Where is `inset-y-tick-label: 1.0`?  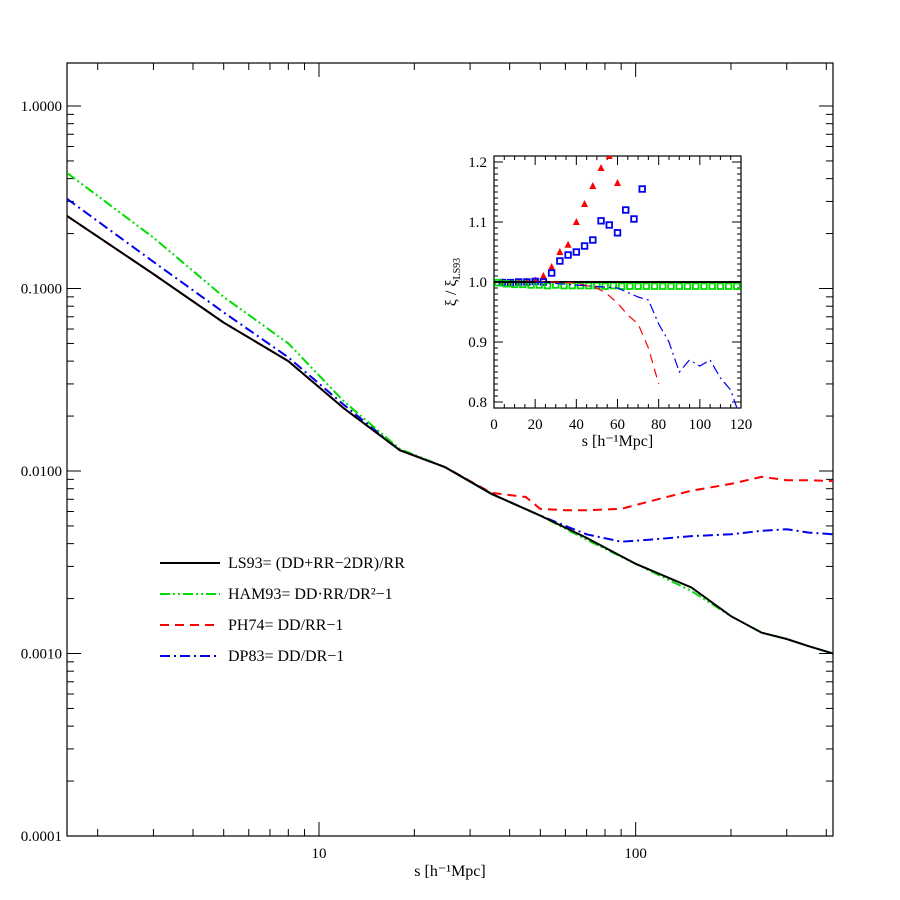 inset-y-tick-label: 1.0 is located at coordinates (477, 283).